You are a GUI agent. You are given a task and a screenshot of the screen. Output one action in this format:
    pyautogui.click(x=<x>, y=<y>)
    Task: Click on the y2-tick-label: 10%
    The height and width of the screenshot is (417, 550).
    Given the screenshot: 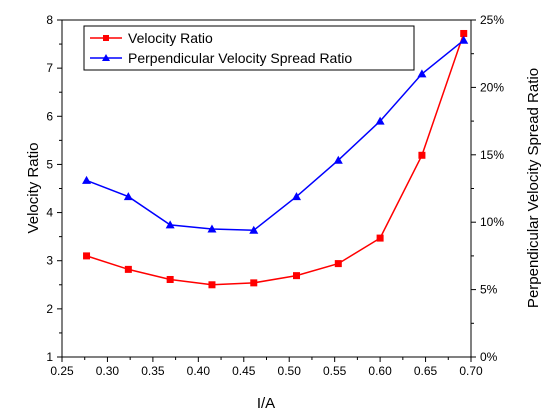 What is the action you would take?
    pyautogui.click(x=492, y=222)
    